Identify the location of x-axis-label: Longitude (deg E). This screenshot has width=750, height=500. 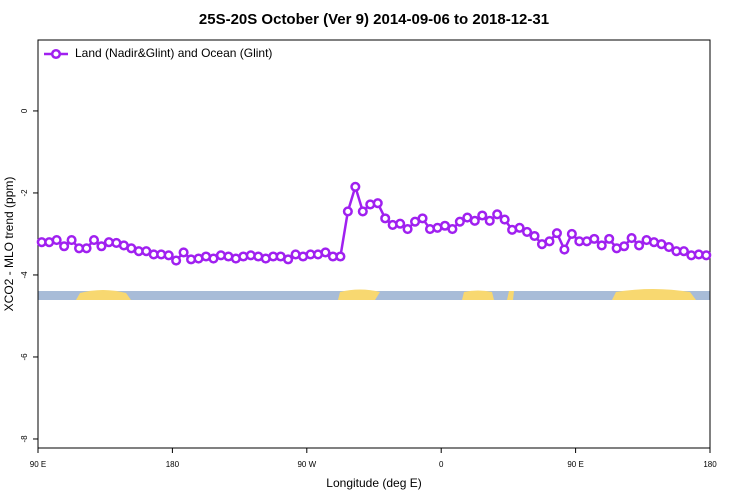
(373, 483).